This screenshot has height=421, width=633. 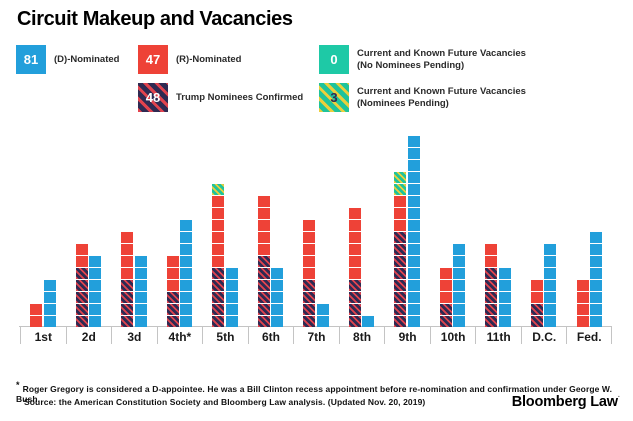 What do you see at coordinates (618, 397) in the screenshot?
I see `trademark-mark: ·` at bounding box center [618, 397].